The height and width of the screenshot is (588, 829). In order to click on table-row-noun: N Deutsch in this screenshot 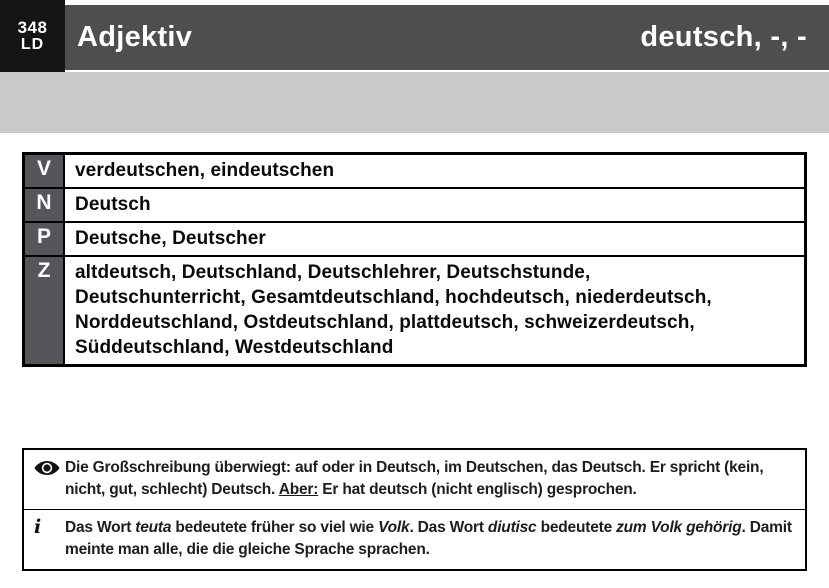, I will do `click(414, 206)`.